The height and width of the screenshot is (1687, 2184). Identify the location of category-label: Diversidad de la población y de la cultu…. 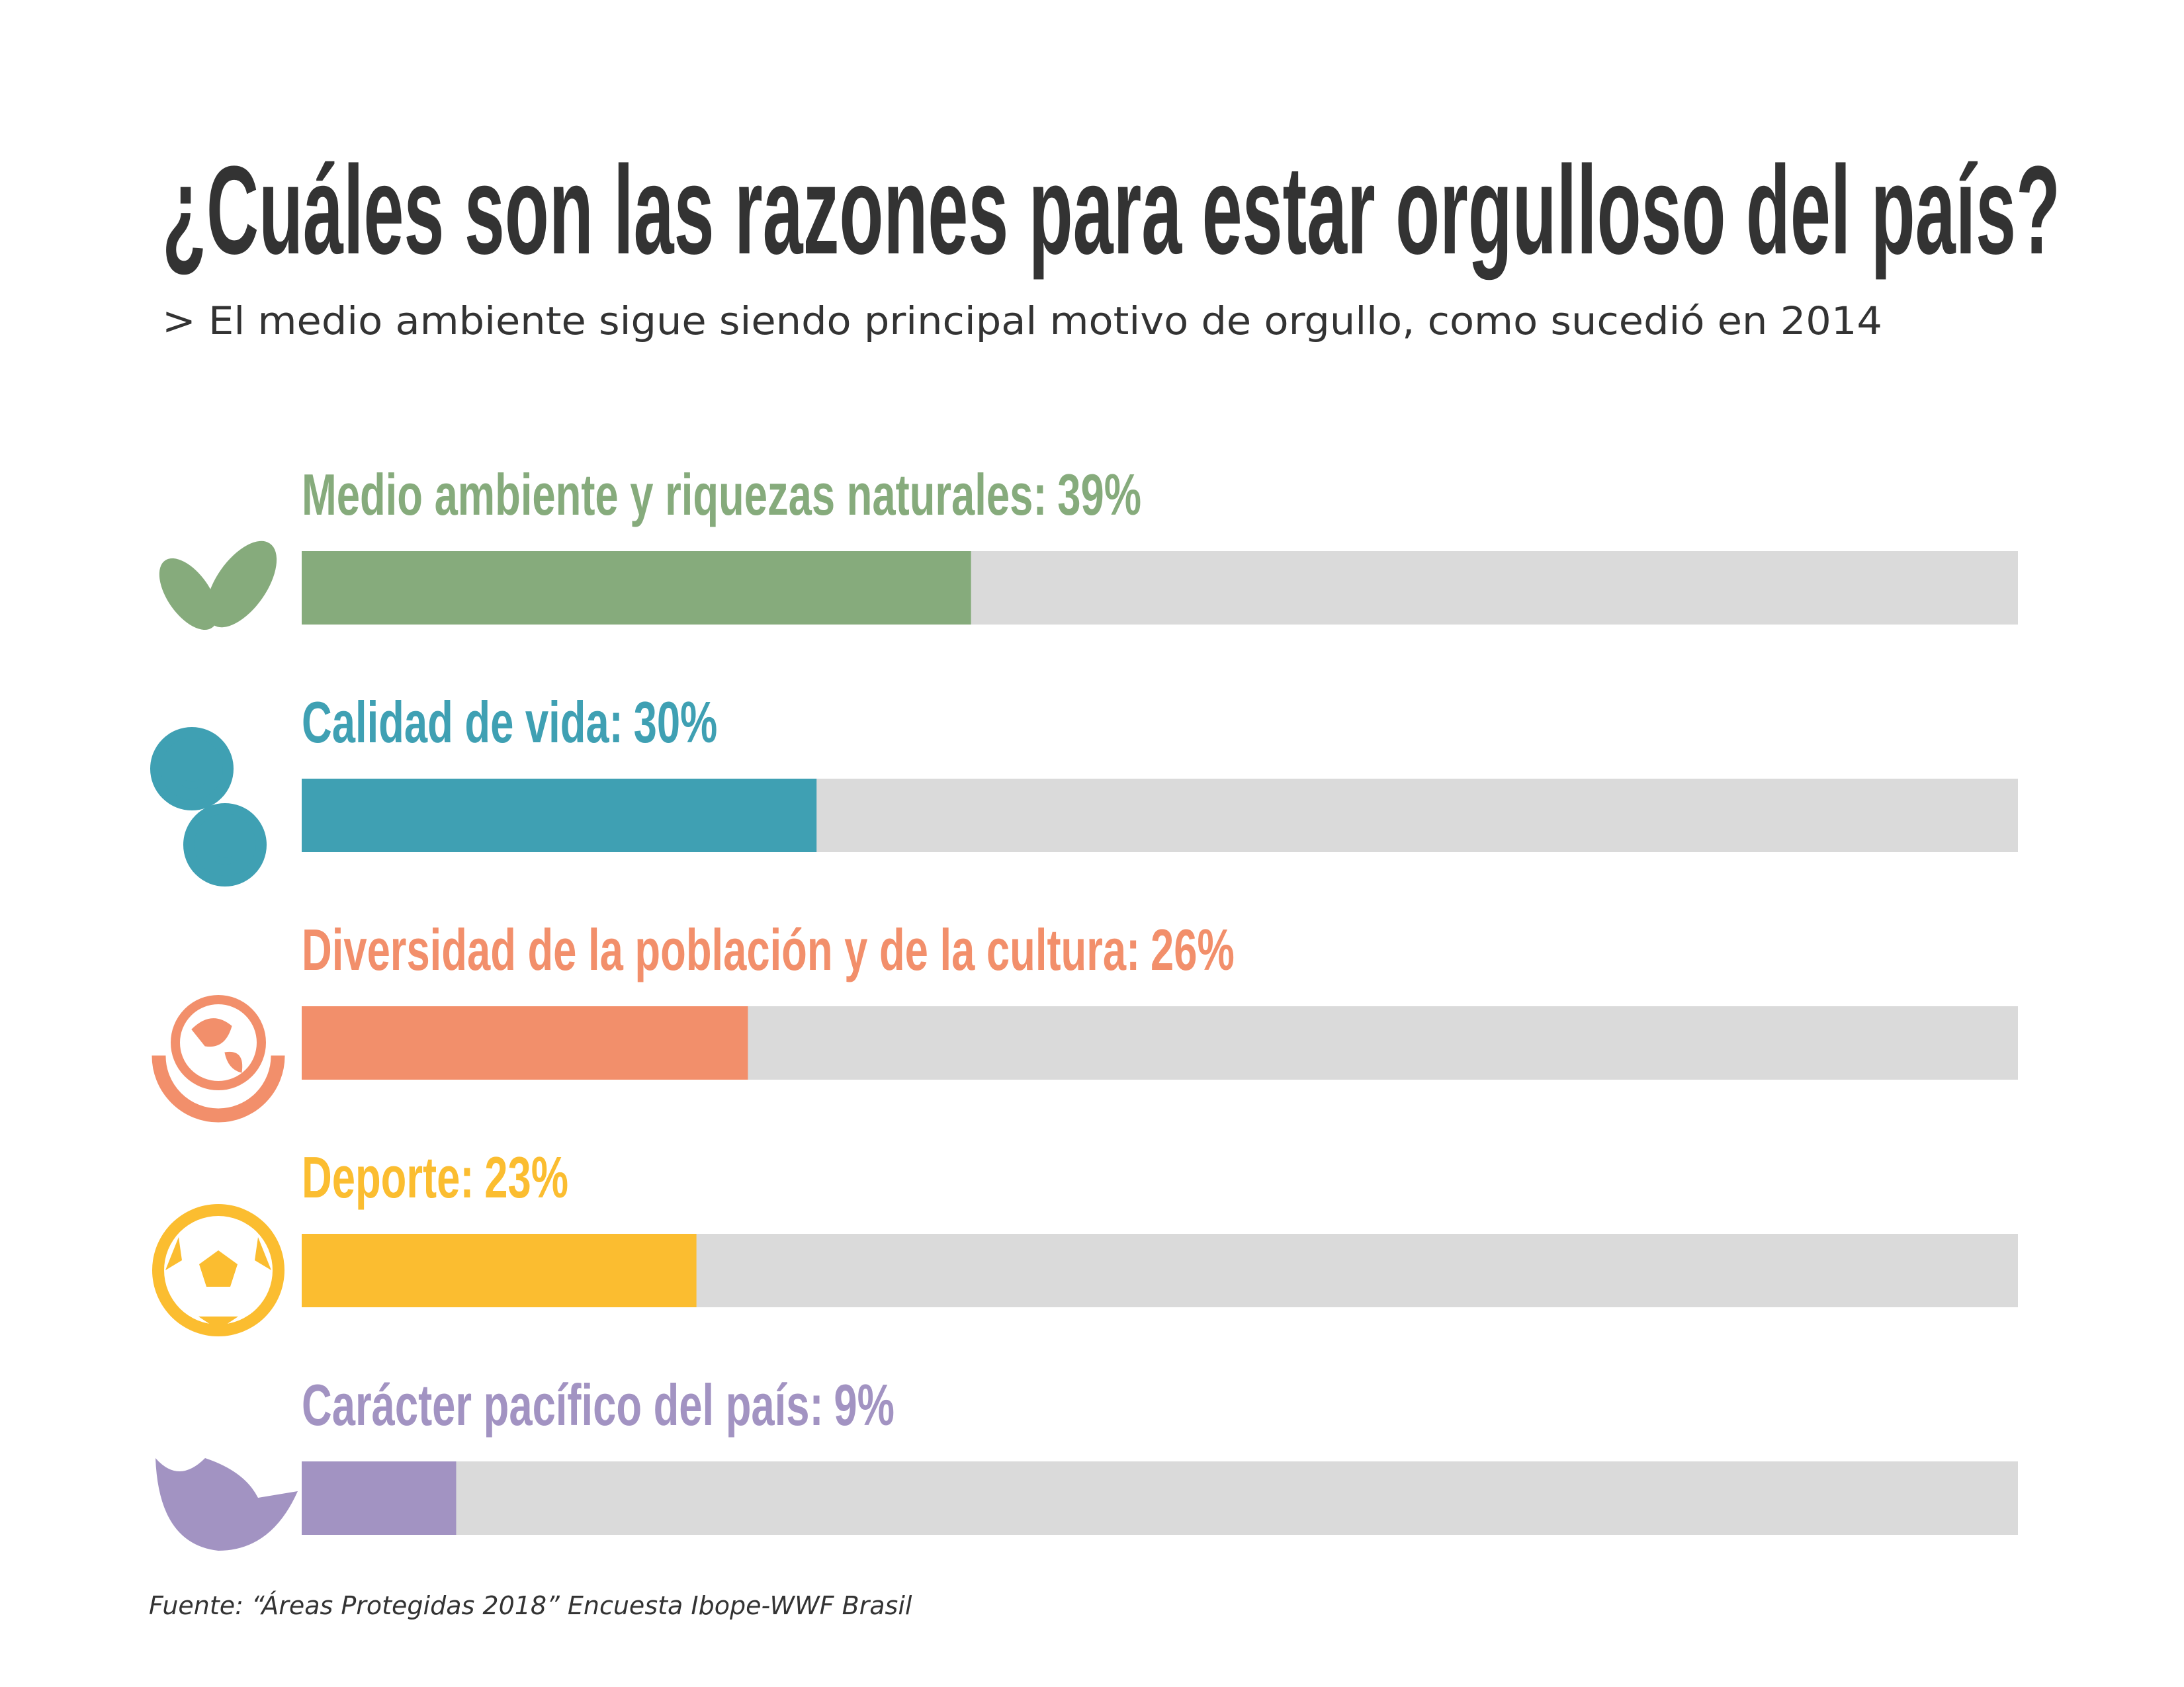
(769, 950).